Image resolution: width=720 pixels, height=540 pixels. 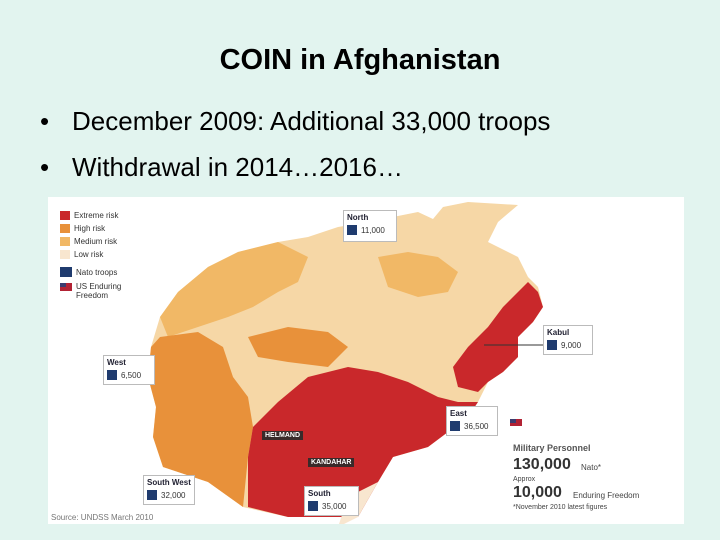 What do you see at coordinates (102, 517) in the screenshot?
I see `source: Source: UNDSS March 2010` at bounding box center [102, 517].